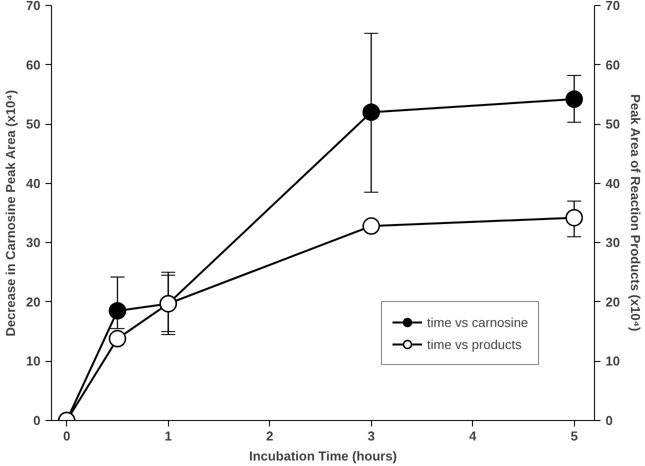 The height and width of the screenshot is (466, 645). I want to click on x-axis-title: Incubation Time (hours), so click(323, 456).